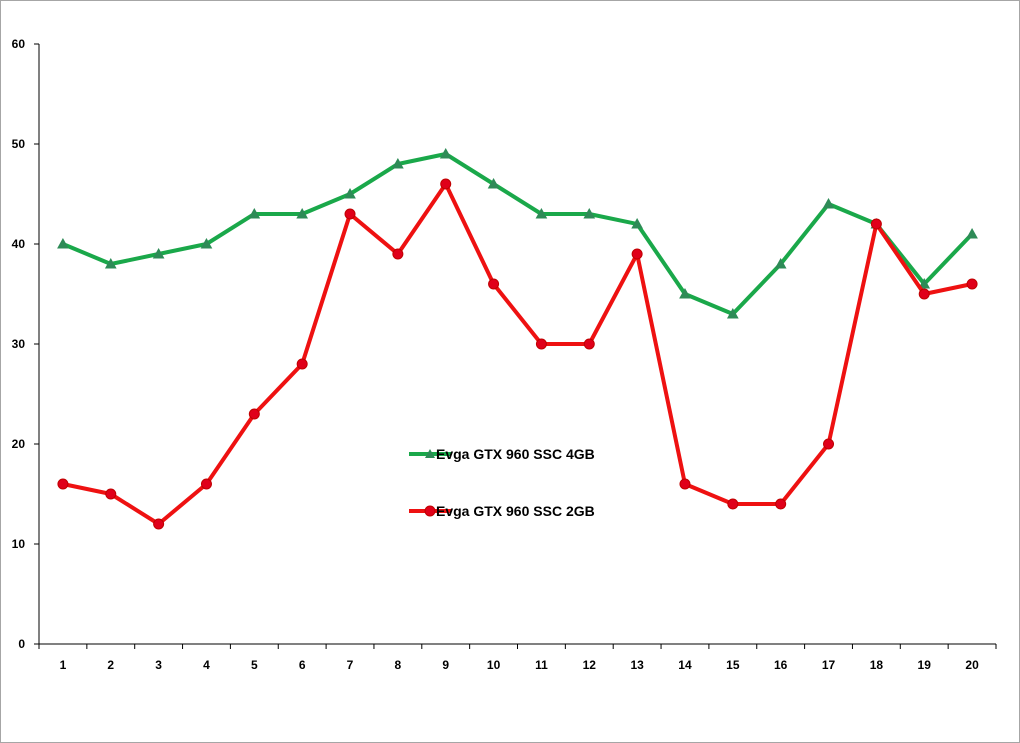 The height and width of the screenshot is (743, 1020). I want to click on legend-item: Evga GTX 960 SSC 2GB, so click(502, 511).